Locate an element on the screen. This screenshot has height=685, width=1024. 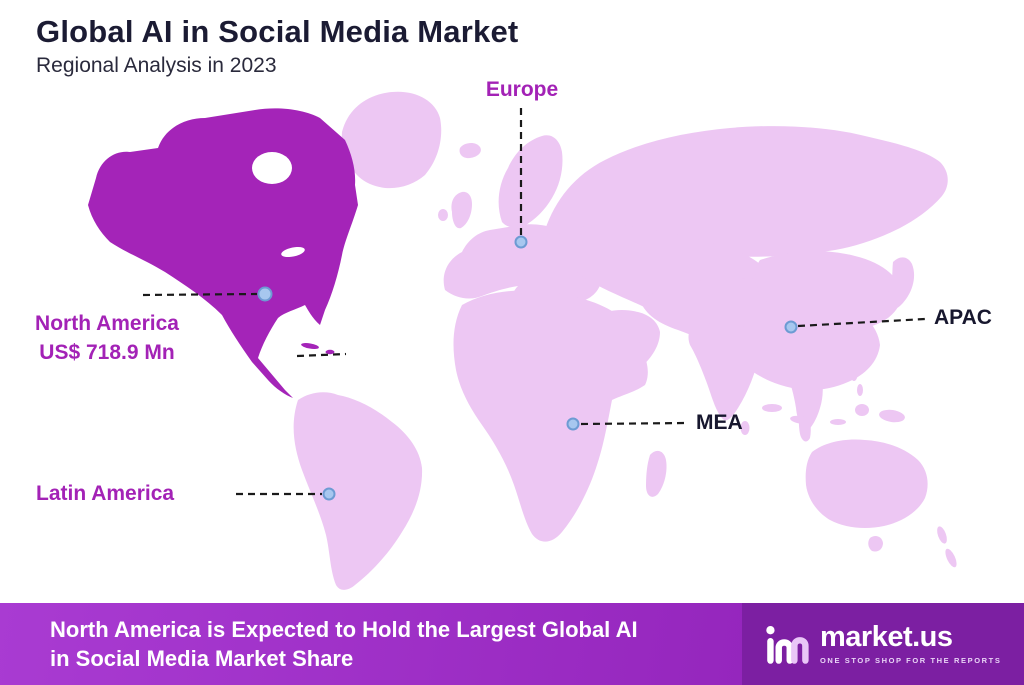
australia-region is located at coordinates (866, 483).